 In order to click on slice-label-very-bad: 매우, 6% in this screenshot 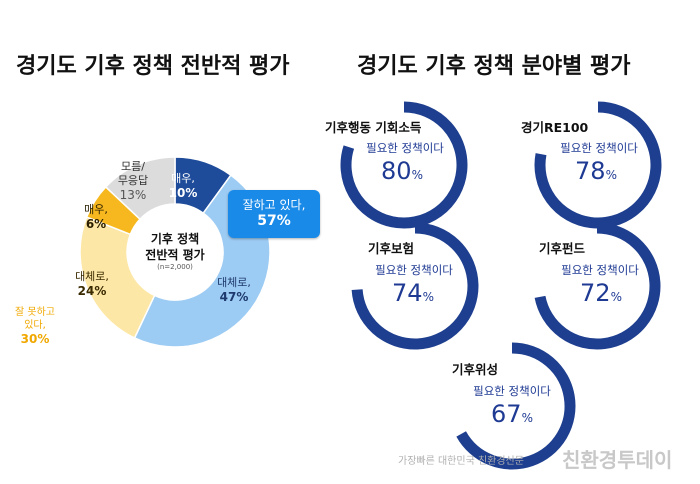, I will do `click(96, 217)`.